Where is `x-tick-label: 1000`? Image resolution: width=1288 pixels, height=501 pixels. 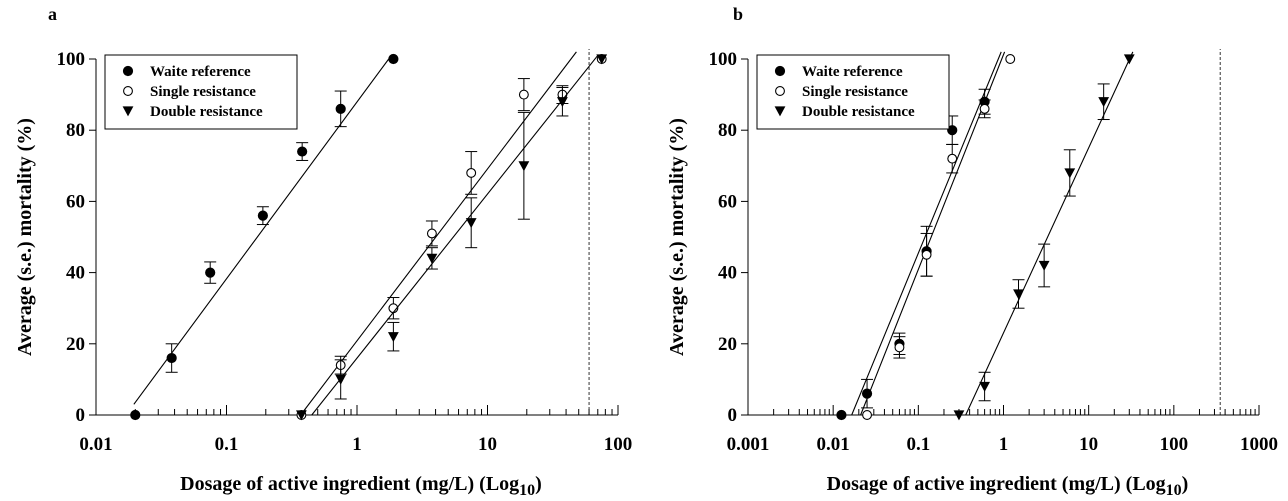 x-tick-label: 1000 is located at coordinates (1259, 444).